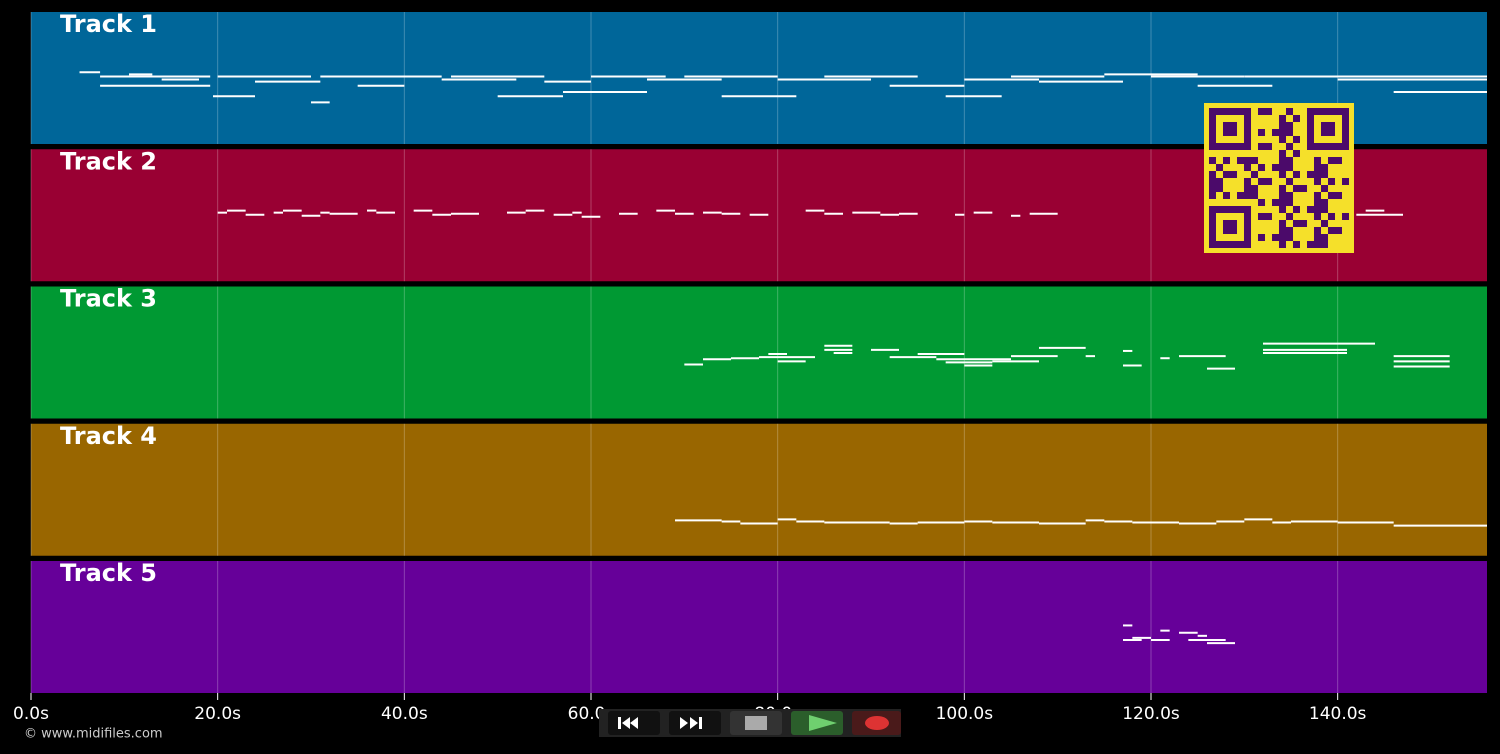 The height and width of the screenshot is (754, 1500). What do you see at coordinates (876, 723) in the screenshot?
I see `record-button` at bounding box center [876, 723].